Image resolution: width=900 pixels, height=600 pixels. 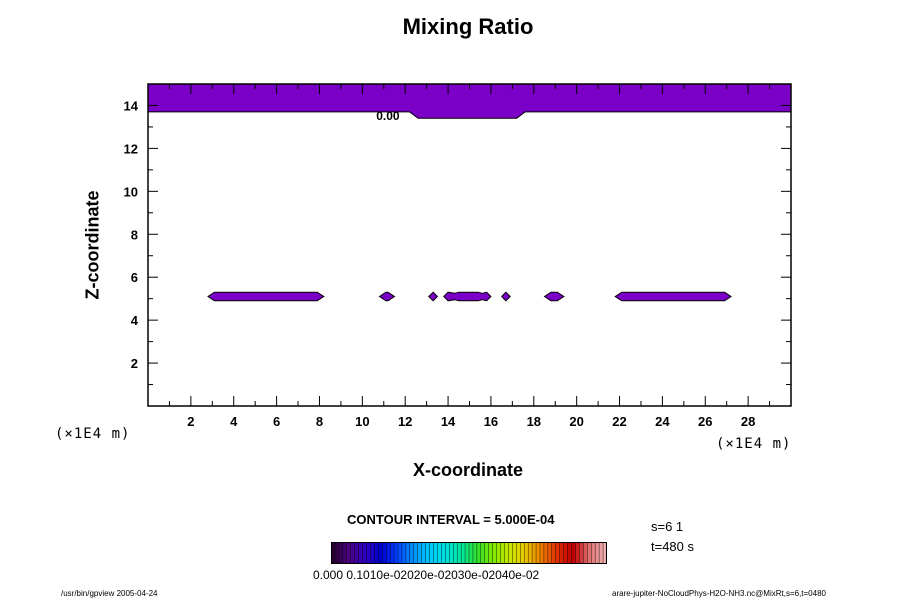 What do you see at coordinates (576, 421) in the screenshot?
I see `x-tick-label: 20` at bounding box center [576, 421].